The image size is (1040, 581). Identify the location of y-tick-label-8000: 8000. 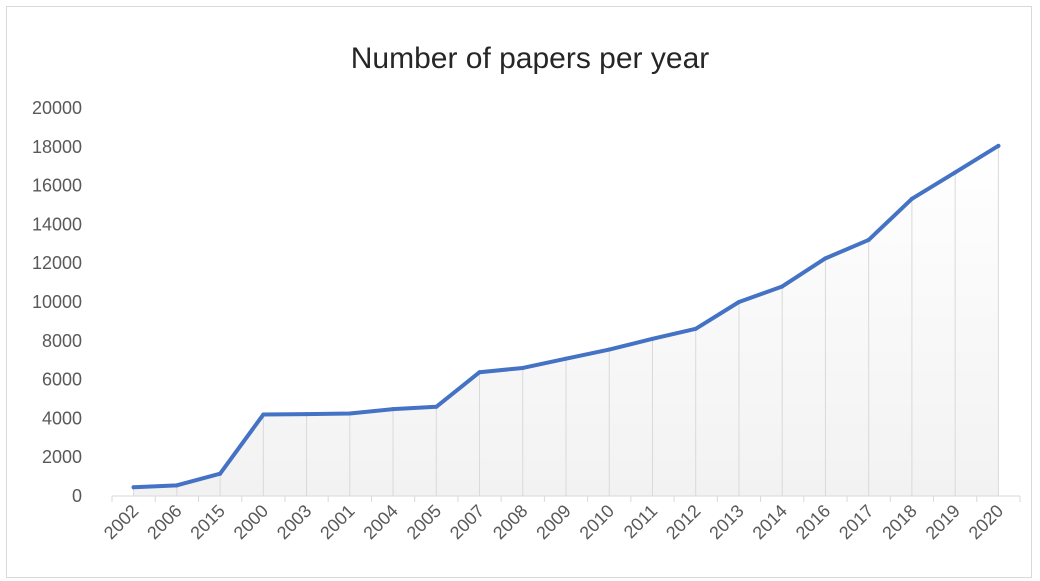
(62, 341).